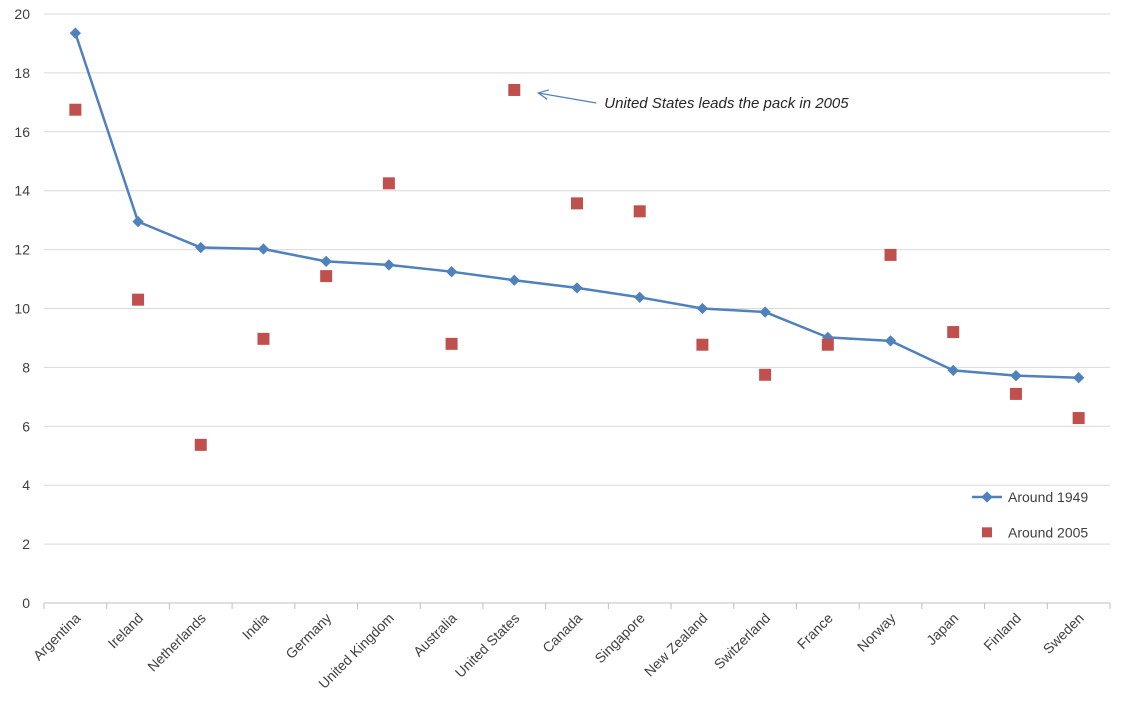 The width and height of the screenshot is (1131, 707). Describe the element at coordinates (389, 265) in the screenshot. I see `point-1949-united-kingdom` at that location.